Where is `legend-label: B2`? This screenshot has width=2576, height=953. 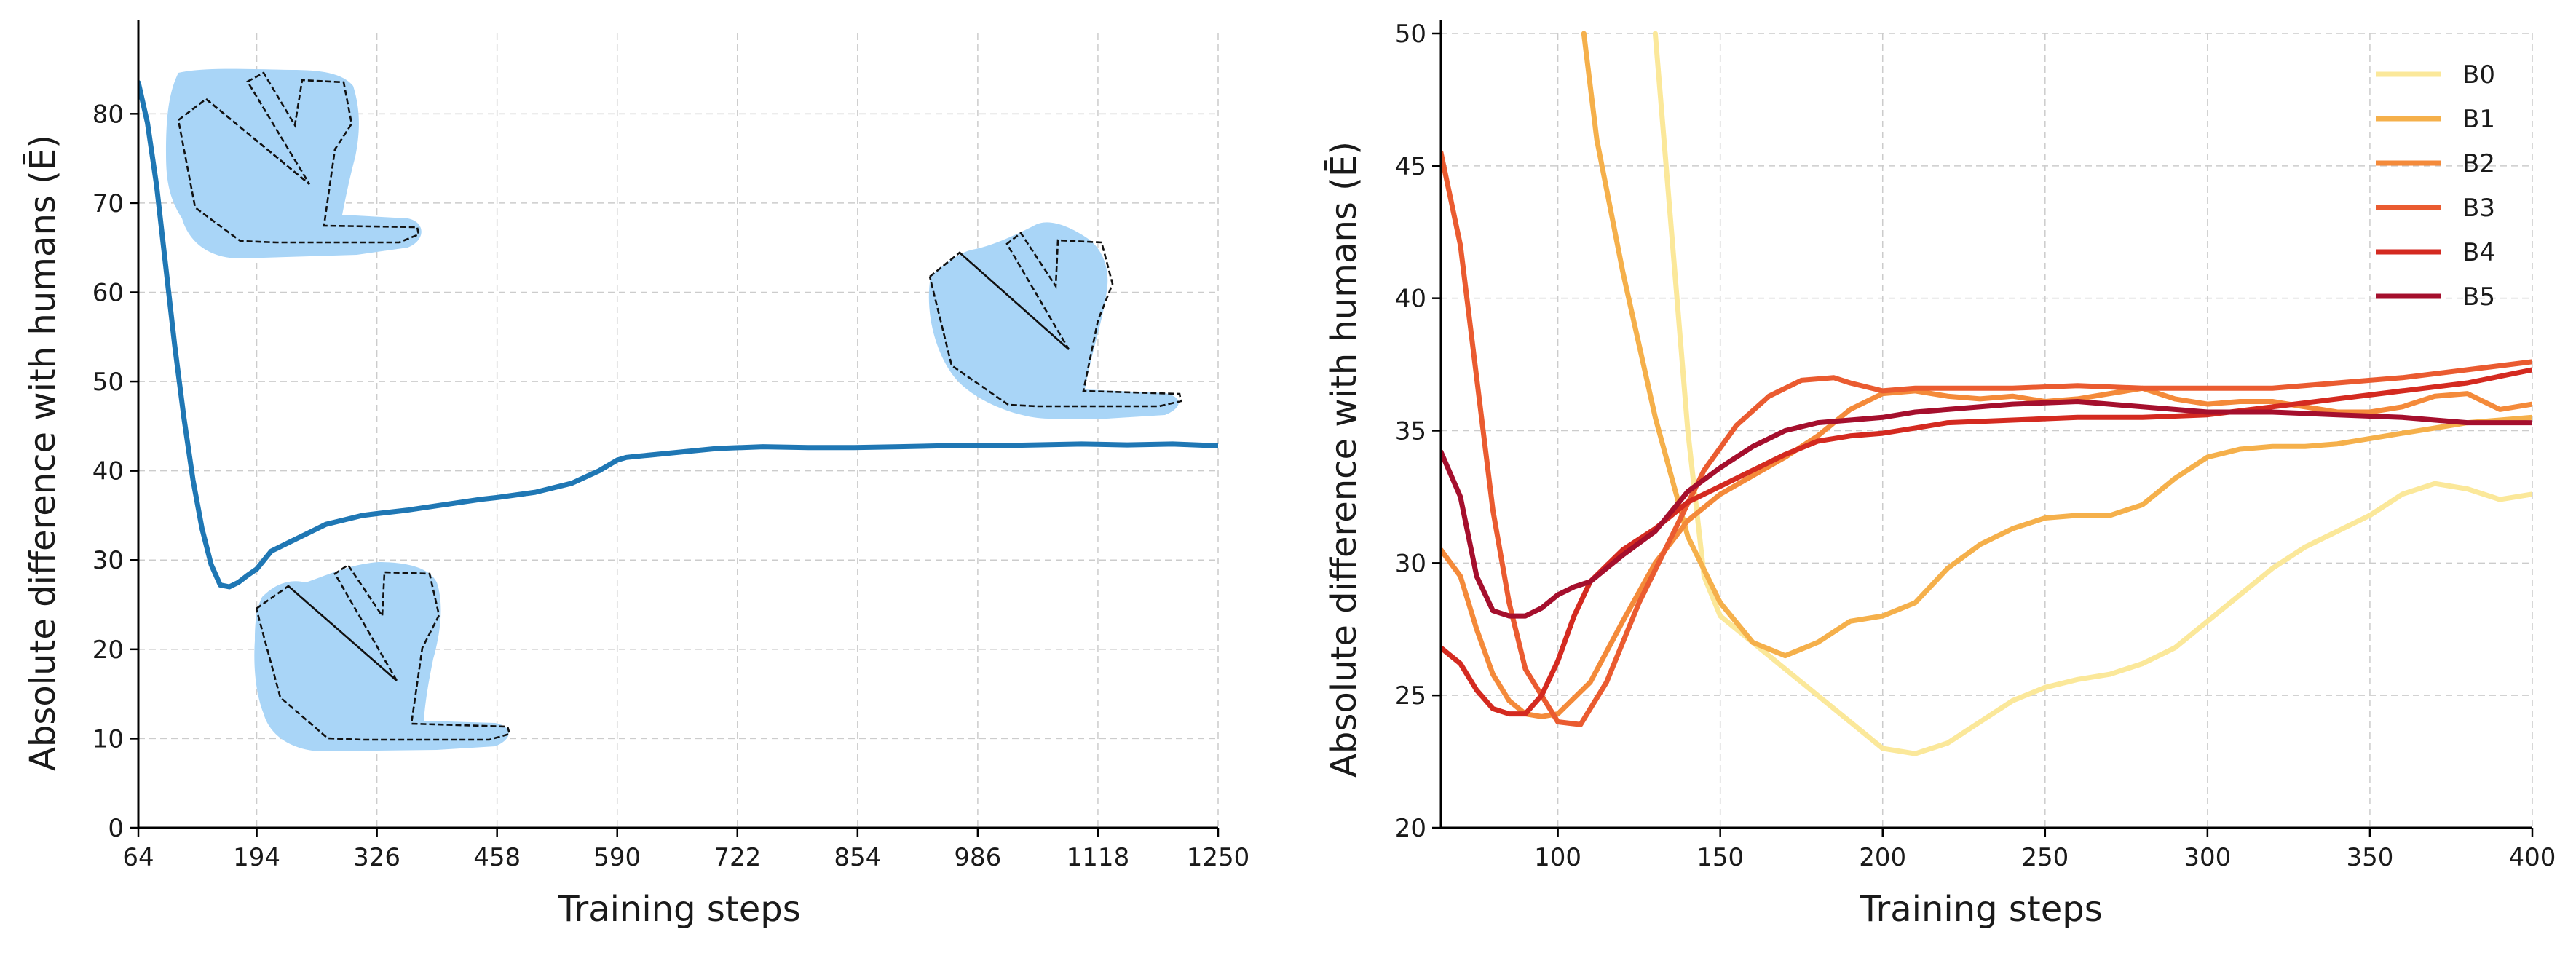
legend-label: B2 is located at coordinates (2478, 163).